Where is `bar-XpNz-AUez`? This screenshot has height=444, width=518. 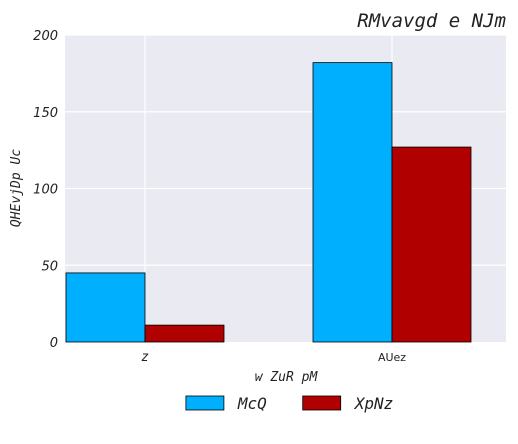
bar-XpNz-AUez is located at coordinates (431, 244).